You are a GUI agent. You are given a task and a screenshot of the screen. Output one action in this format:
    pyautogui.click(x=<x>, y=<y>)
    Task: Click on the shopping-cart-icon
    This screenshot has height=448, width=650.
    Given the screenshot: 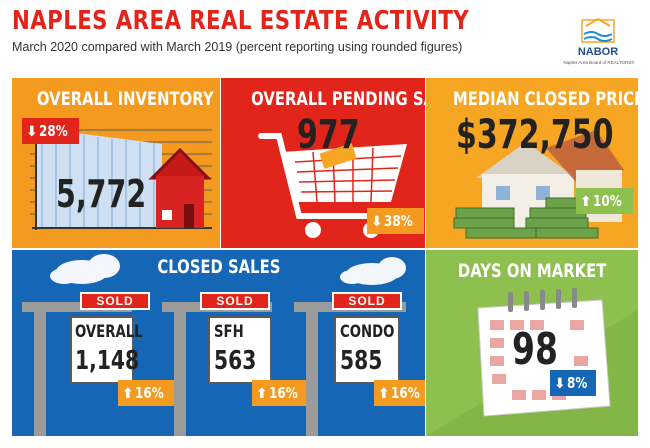 What is the action you would take?
    pyautogui.click(x=332, y=185)
    